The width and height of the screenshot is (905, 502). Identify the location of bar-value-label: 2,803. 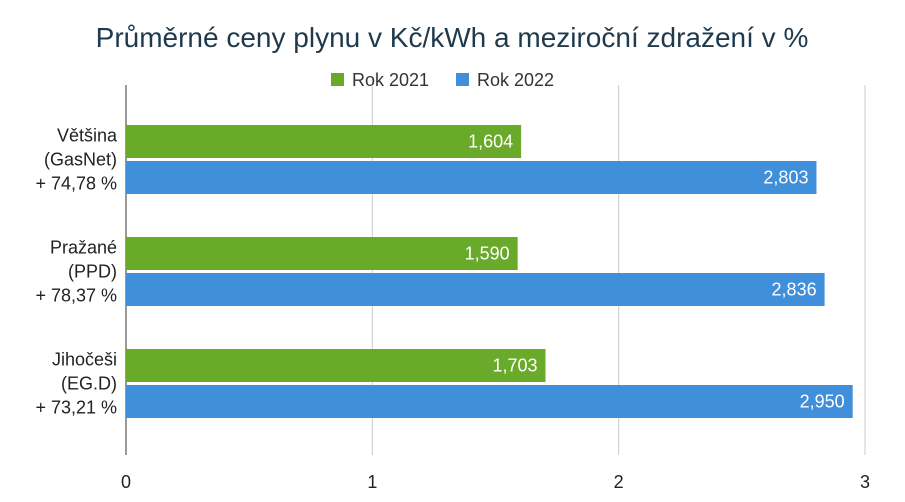
(785, 178).